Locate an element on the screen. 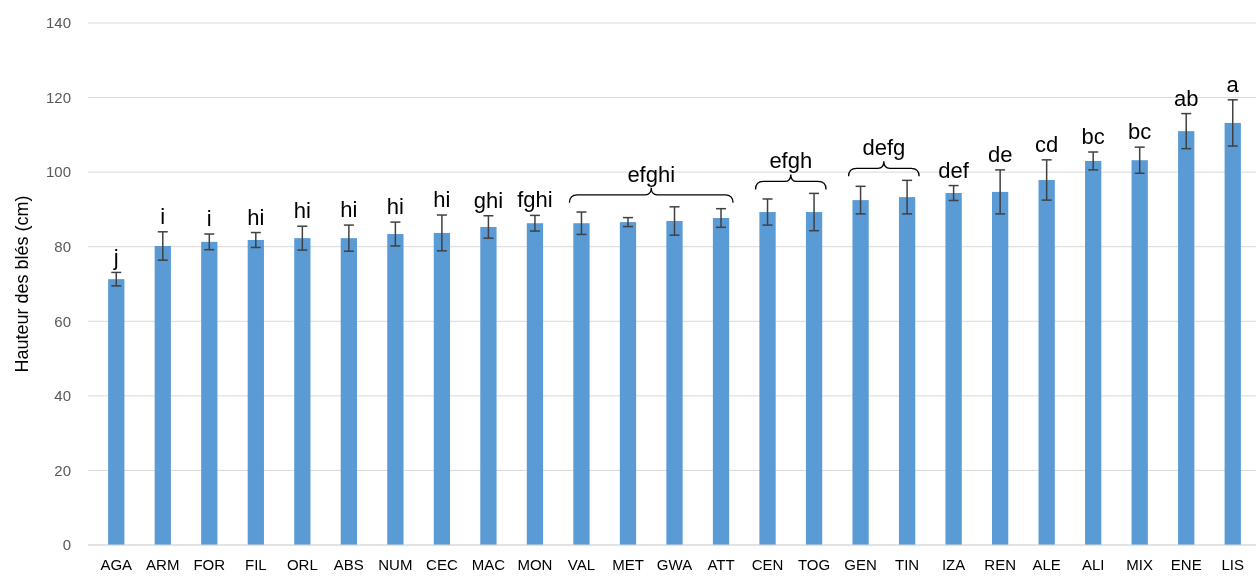 The height and width of the screenshot is (579, 1256). x-tick-label: ALI is located at coordinates (1093, 564).